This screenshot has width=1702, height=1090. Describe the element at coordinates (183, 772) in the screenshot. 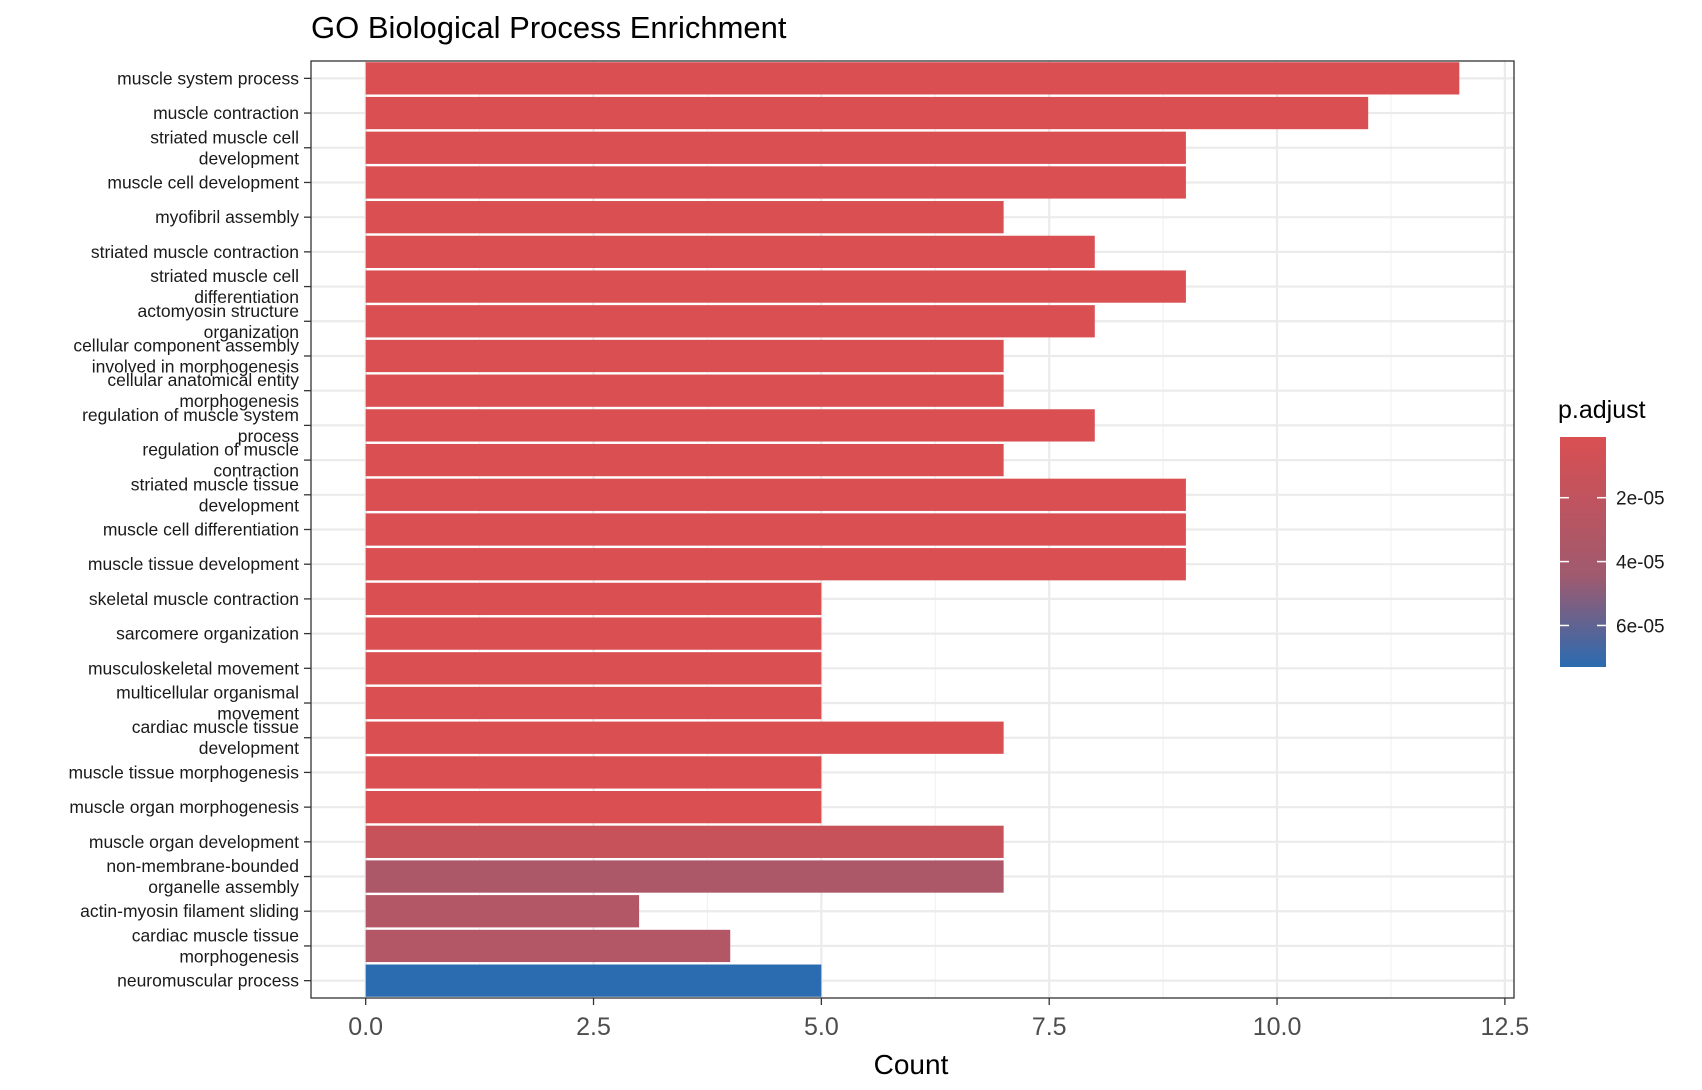

I see `category-label: muscle tissue morphogenesis` at that location.